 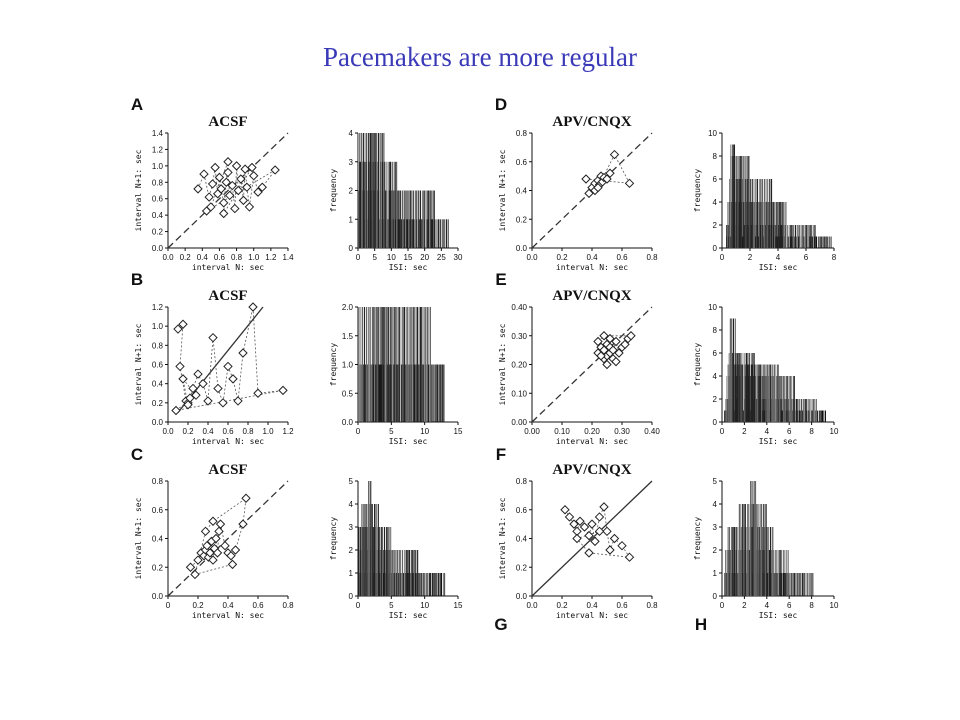 I want to click on y-tick-label: 1.2, so click(x=158, y=149).